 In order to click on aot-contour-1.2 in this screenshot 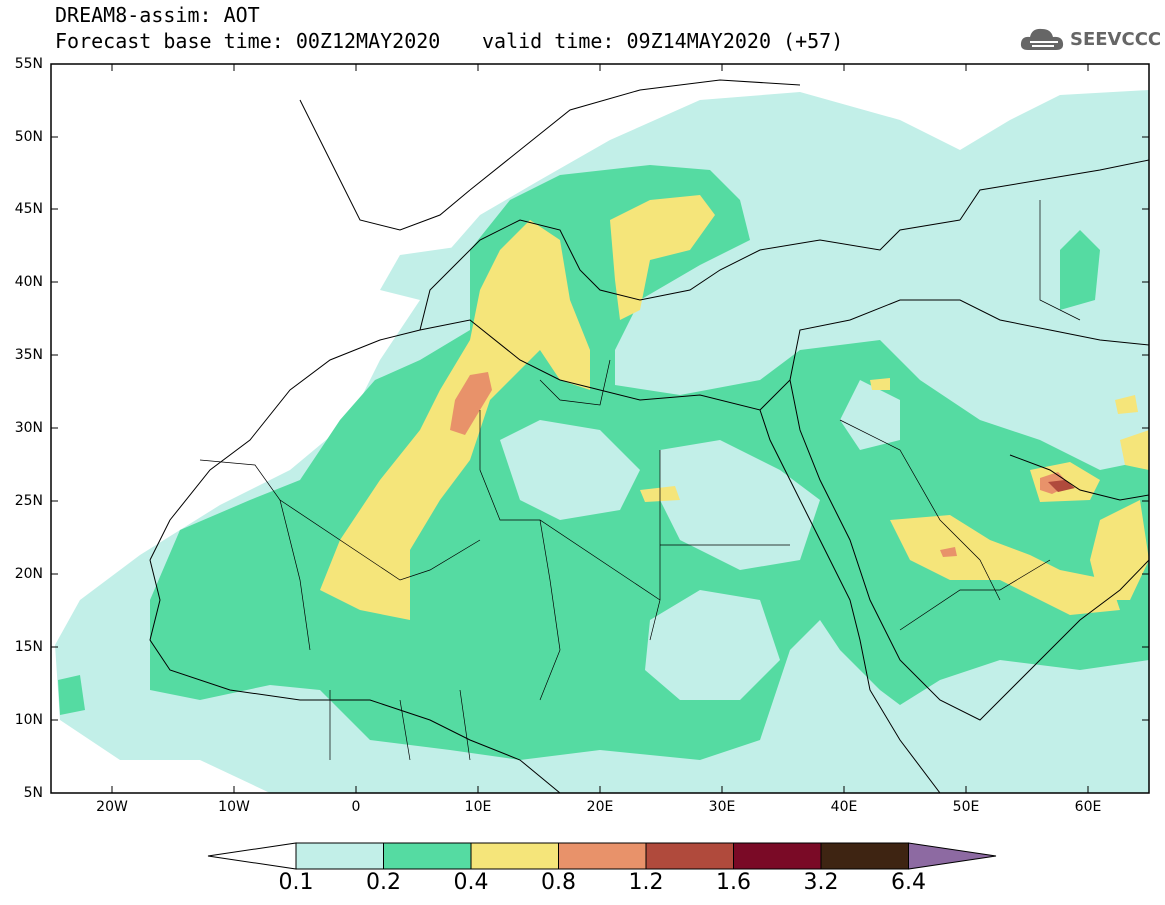, I will do `click(1061, 486)`.